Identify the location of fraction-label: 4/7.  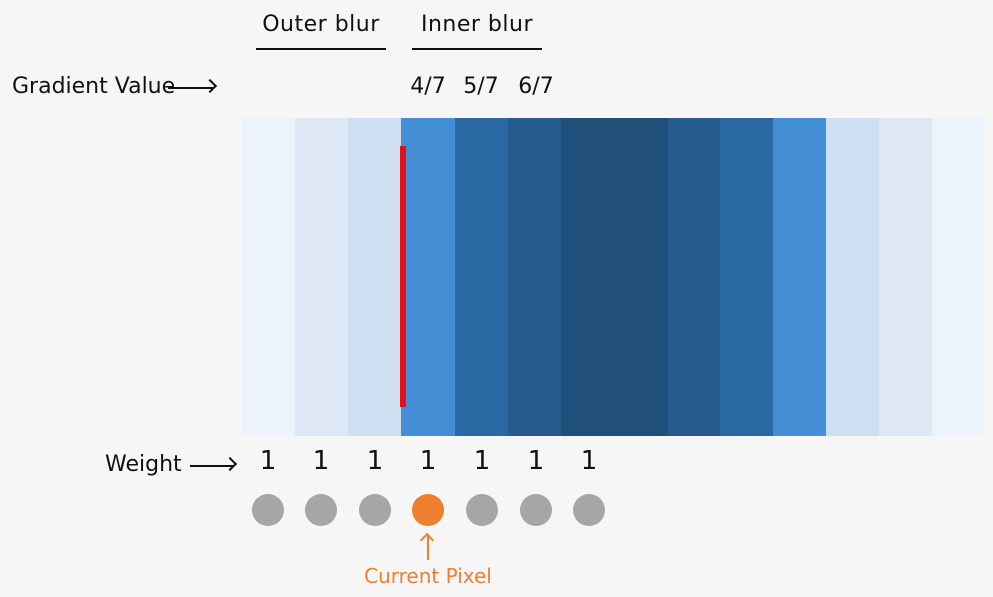
(428, 86).